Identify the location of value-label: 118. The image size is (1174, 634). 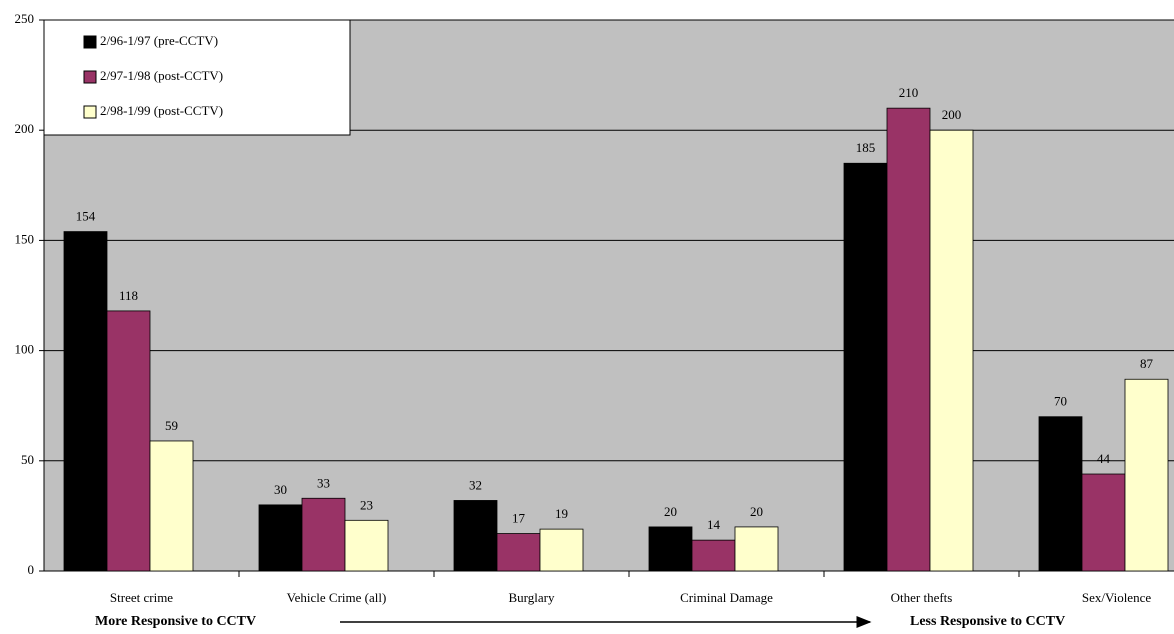
(128, 295).